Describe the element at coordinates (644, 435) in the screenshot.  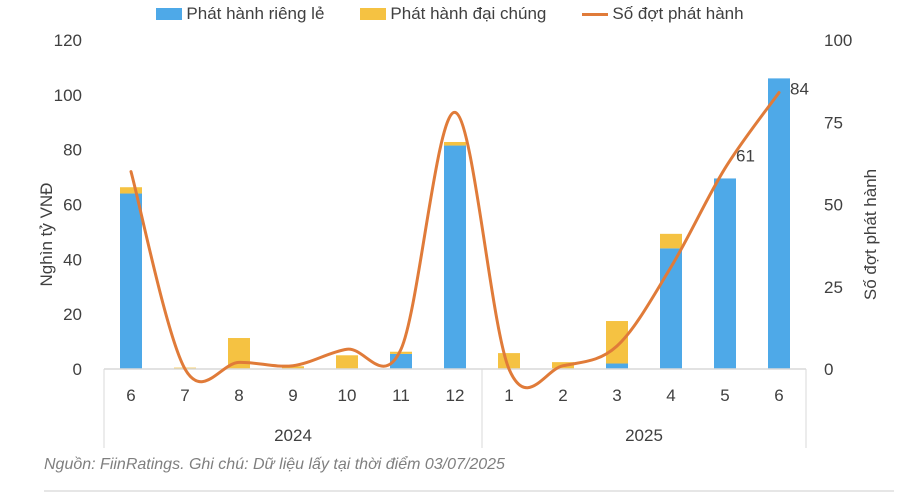
I see `x-group-label: 2025` at that location.